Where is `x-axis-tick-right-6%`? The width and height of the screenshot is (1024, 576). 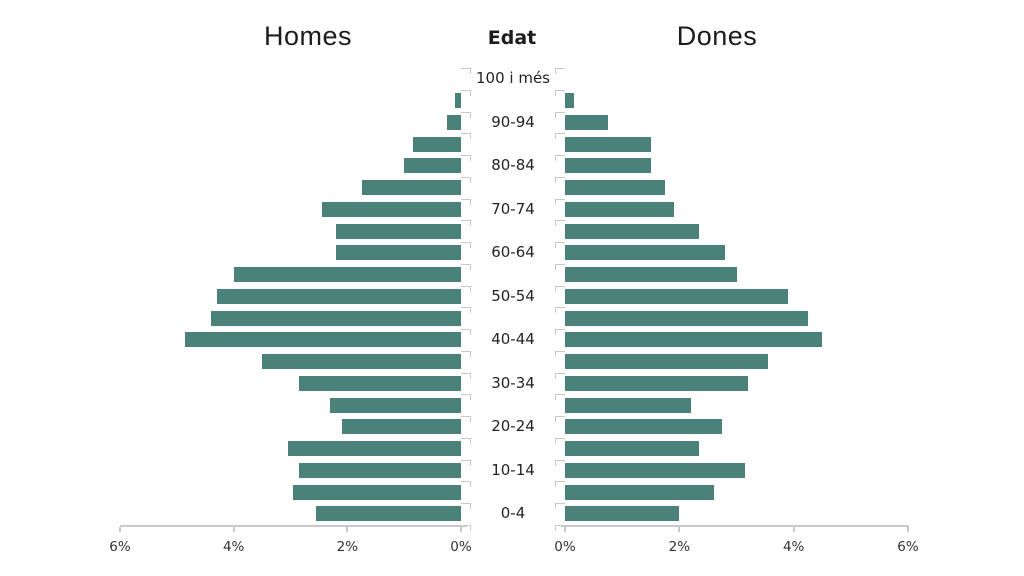
x-axis-tick-right-6% is located at coordinates (908, 529).